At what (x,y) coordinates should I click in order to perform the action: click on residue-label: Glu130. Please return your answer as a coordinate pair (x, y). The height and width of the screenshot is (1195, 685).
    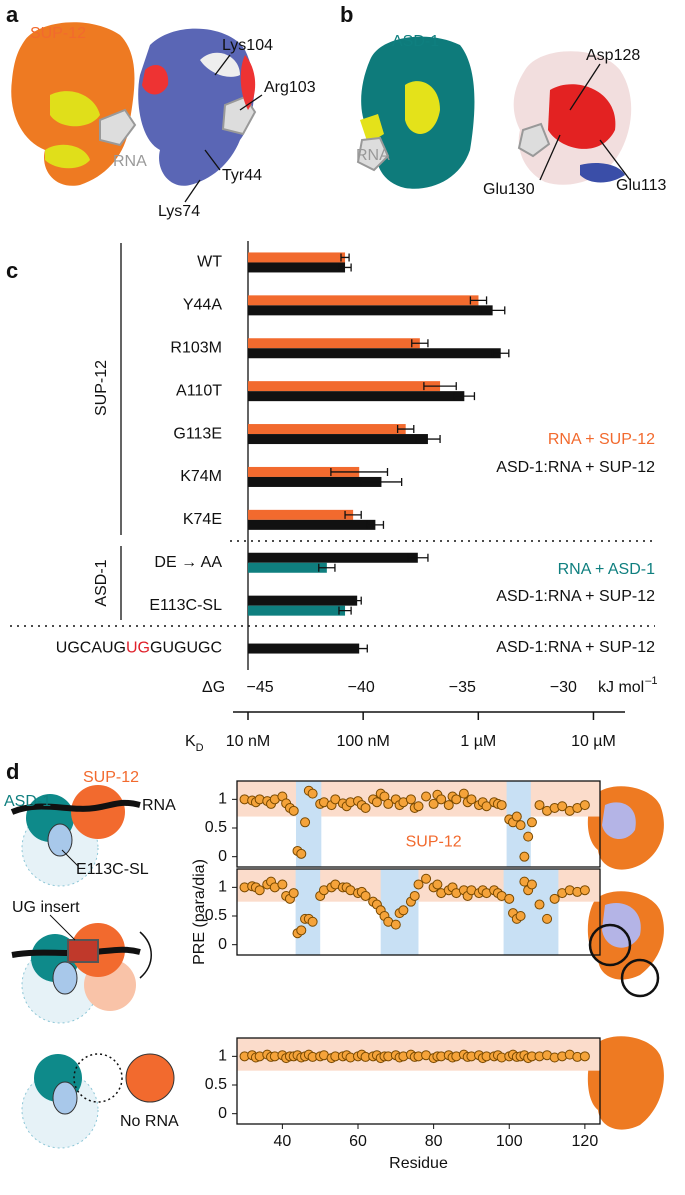
    Looking at the image, I should click on (509, 189).